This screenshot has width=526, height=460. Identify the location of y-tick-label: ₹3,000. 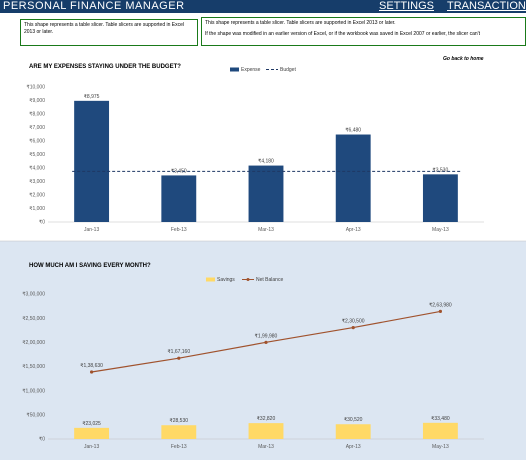
(37, 182).